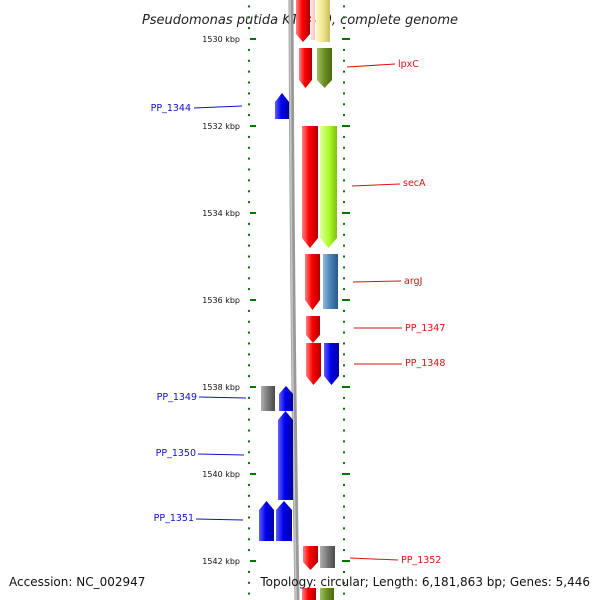  I want to click on forward-strand-genes, so click(308, 300).